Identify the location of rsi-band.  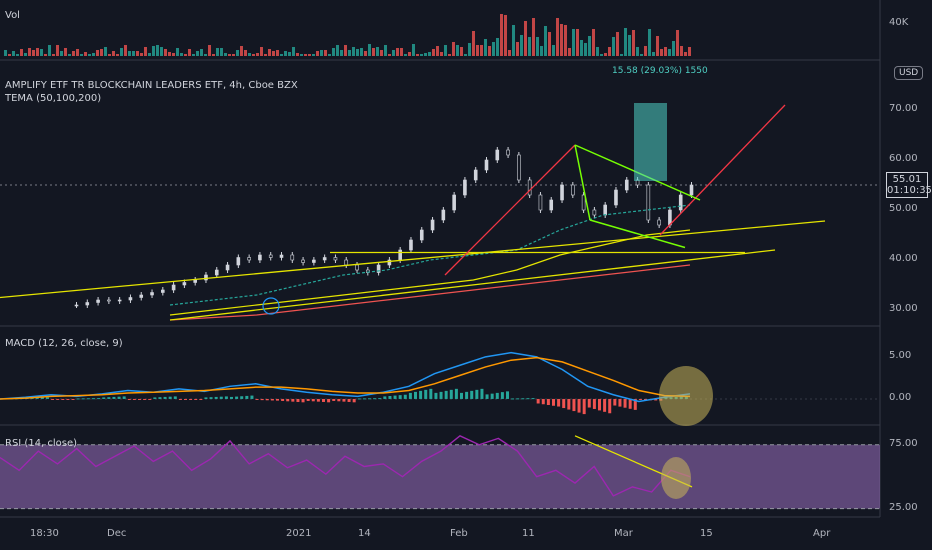
(440, 476).